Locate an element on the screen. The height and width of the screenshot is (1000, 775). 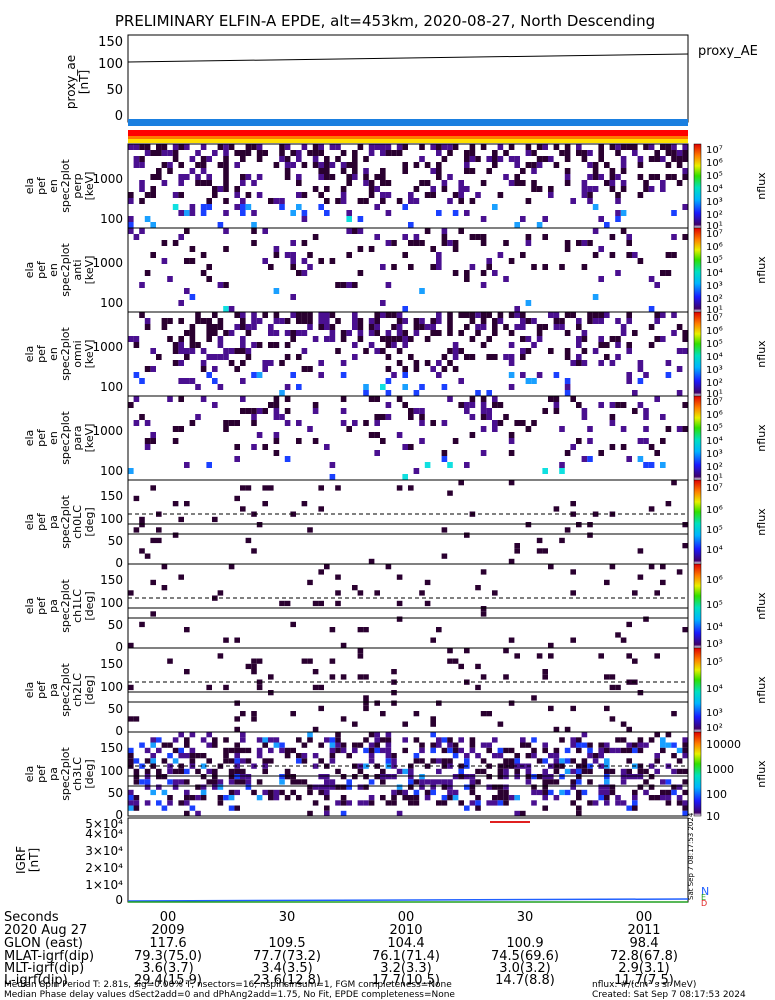
colorbar-ticks-perp: 10⁷ 10⁶ 10⁵ 10⁴ 10³ 10² 10¹ is located at coordinates (714, 188).